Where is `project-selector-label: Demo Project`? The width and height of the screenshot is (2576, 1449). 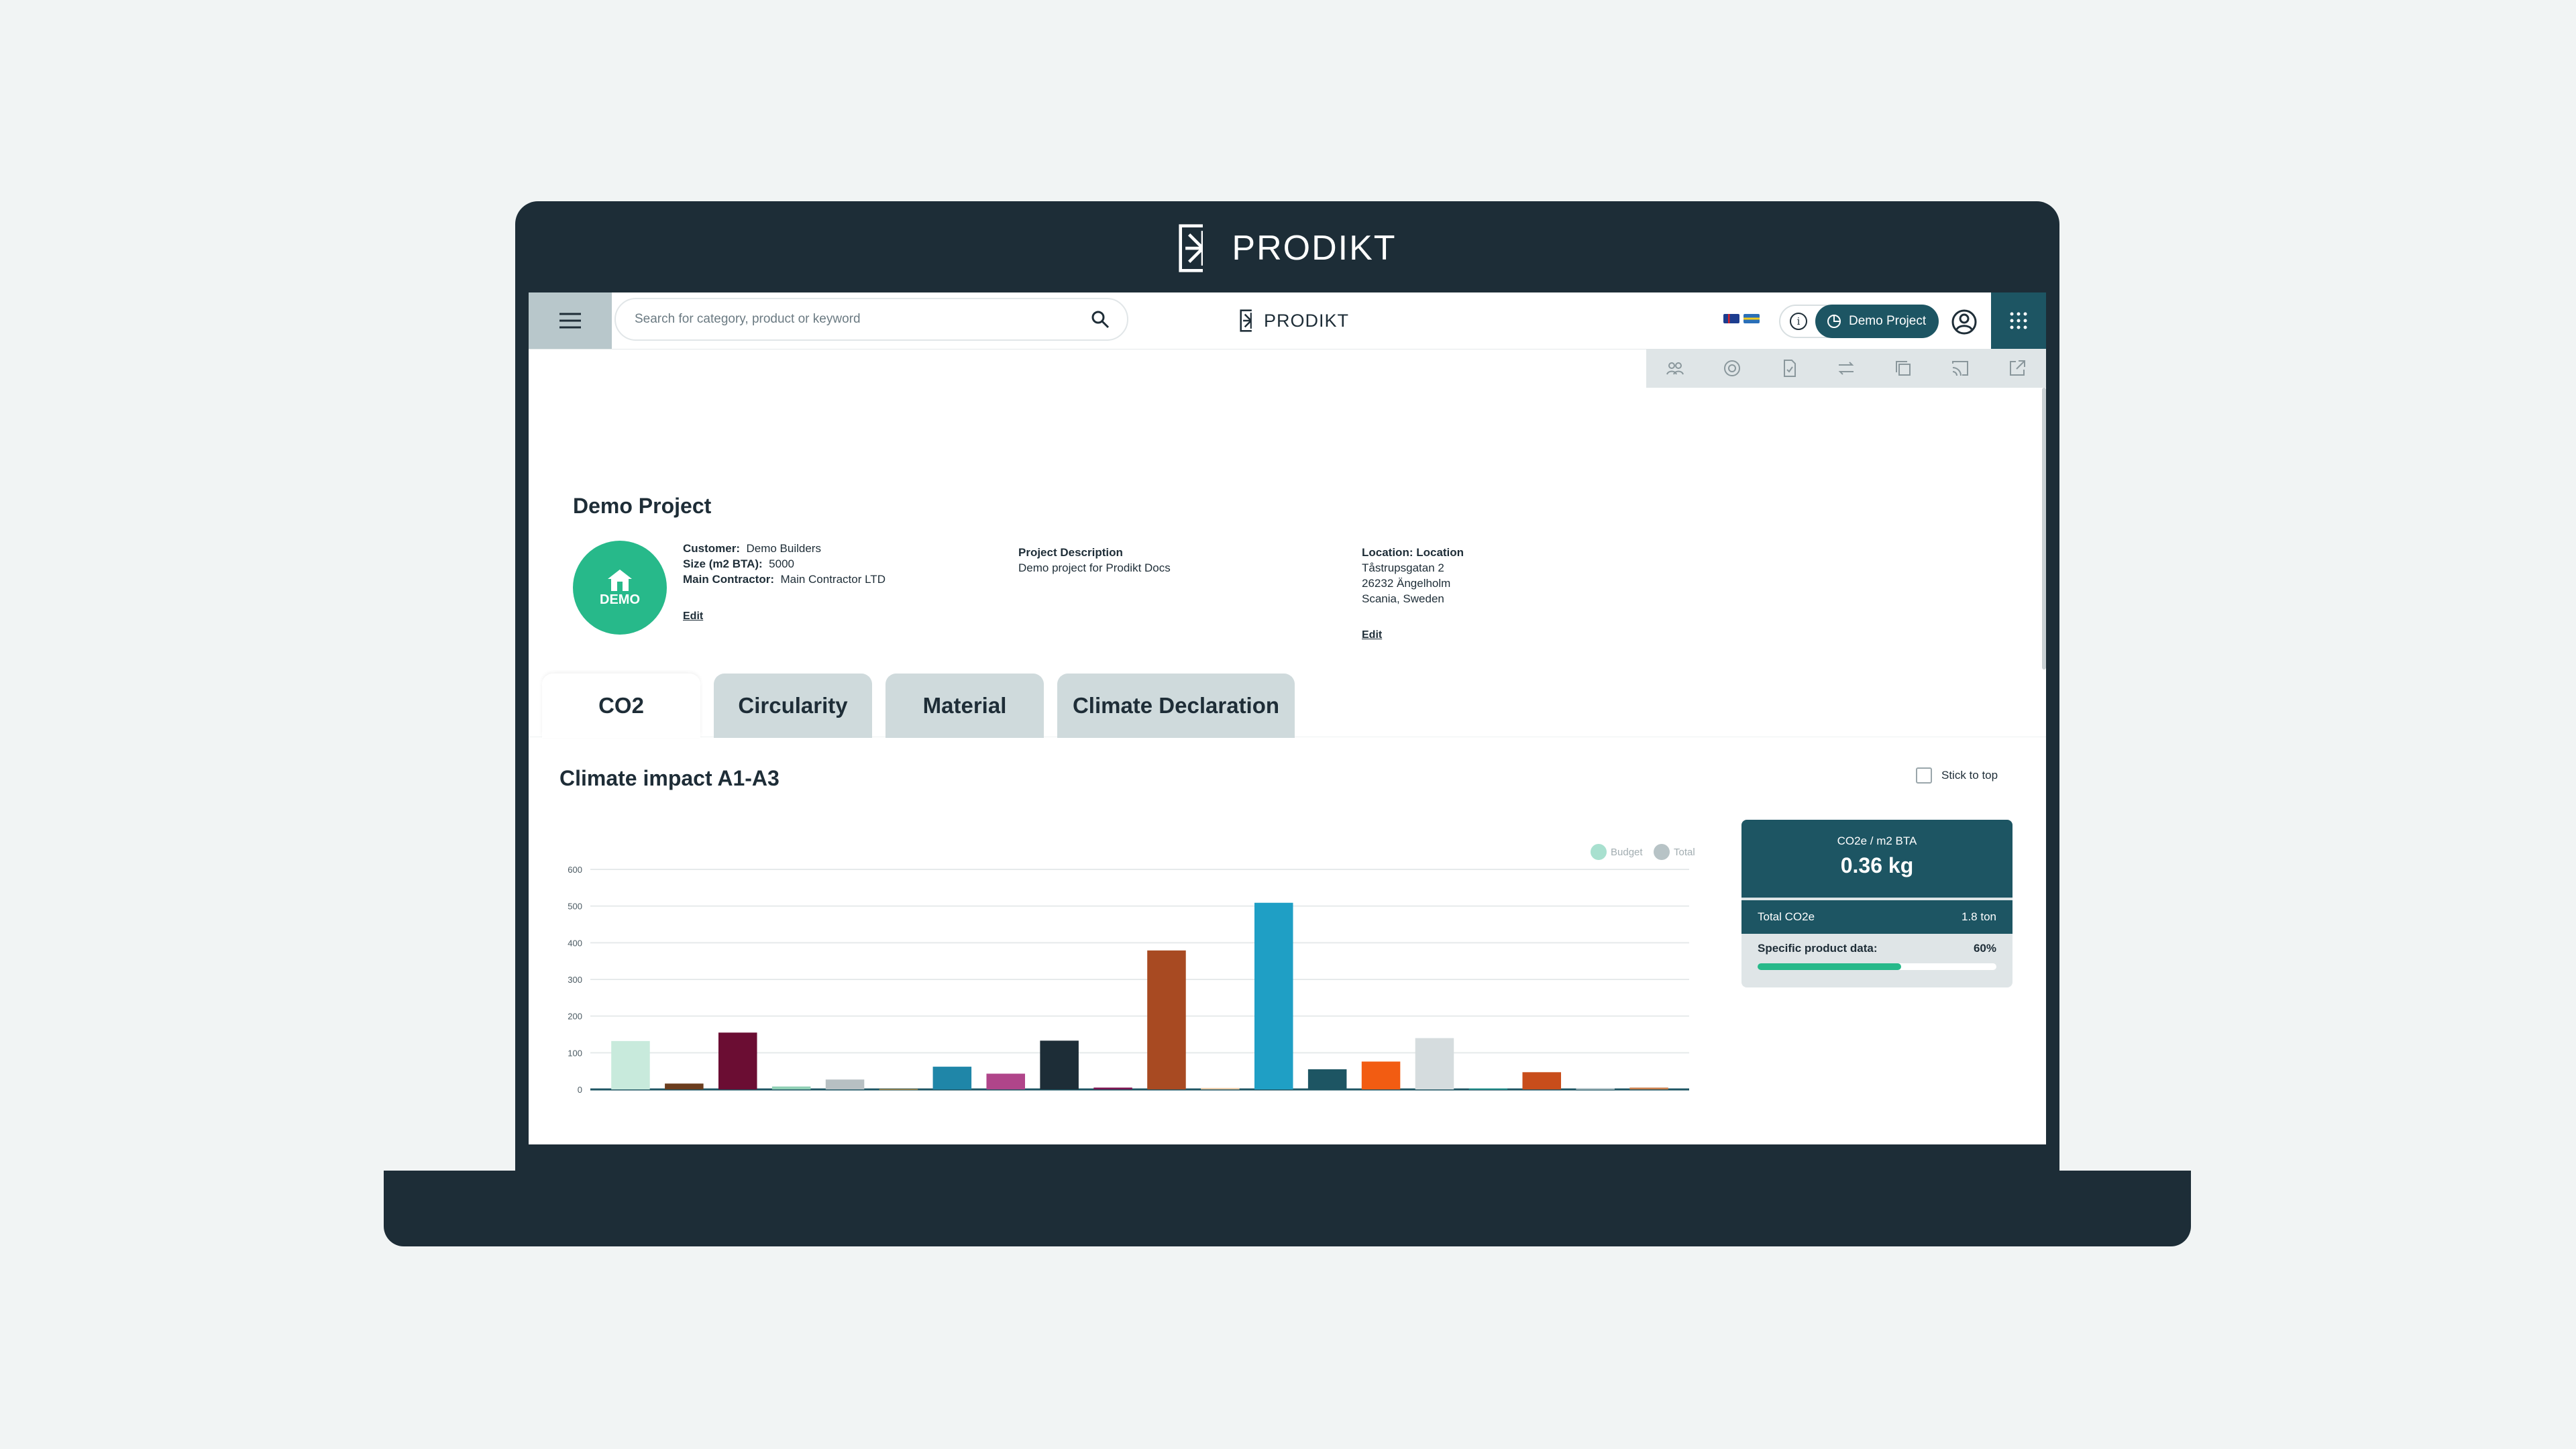 project-selector-label: Demo Project is located at coordinates (1888, 321).